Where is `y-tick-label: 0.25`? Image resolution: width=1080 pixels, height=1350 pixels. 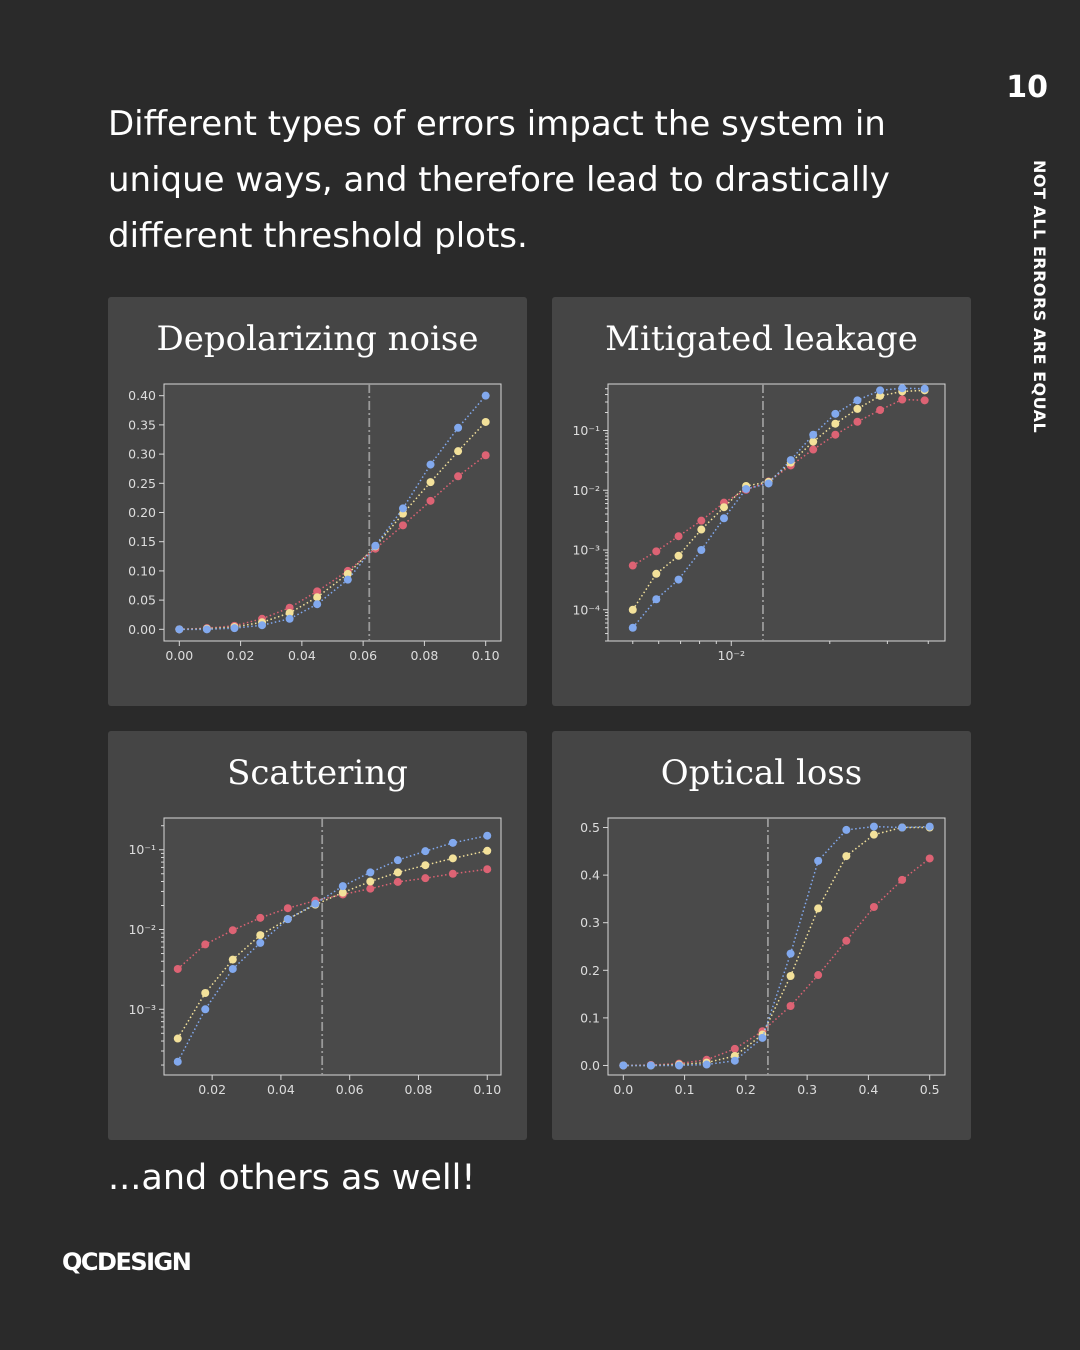 y-tick-label: 0.25 is located at coordinates (142, 483).